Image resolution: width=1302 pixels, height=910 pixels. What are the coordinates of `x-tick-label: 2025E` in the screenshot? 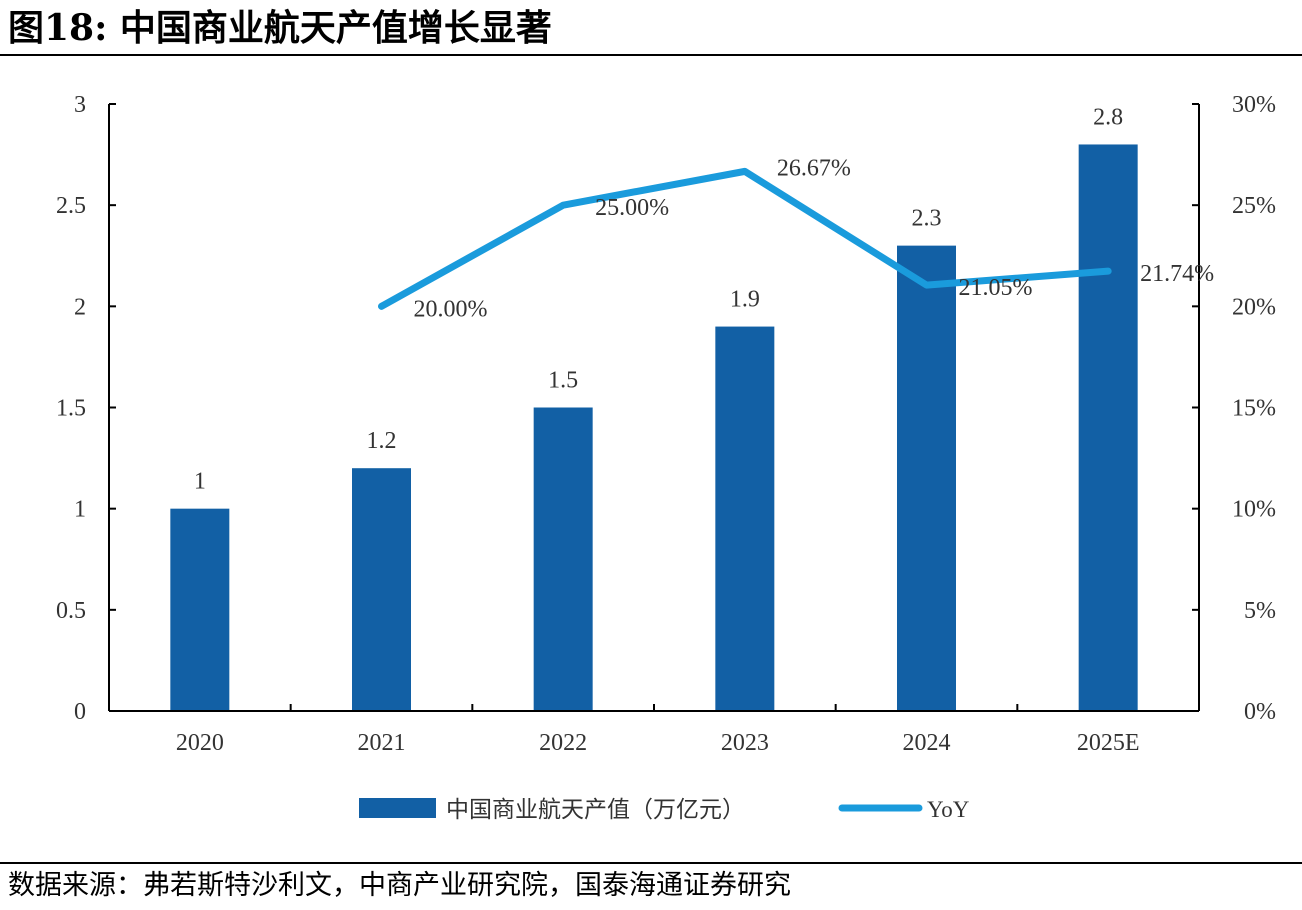 It's located at (1108, 743).